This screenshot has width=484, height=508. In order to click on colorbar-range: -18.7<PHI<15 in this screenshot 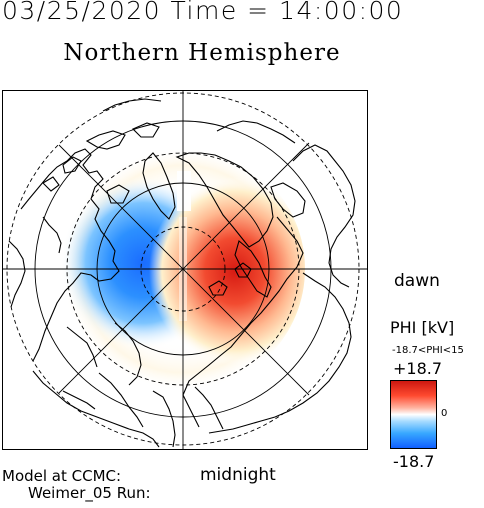, I will do `click(428, 350)`.